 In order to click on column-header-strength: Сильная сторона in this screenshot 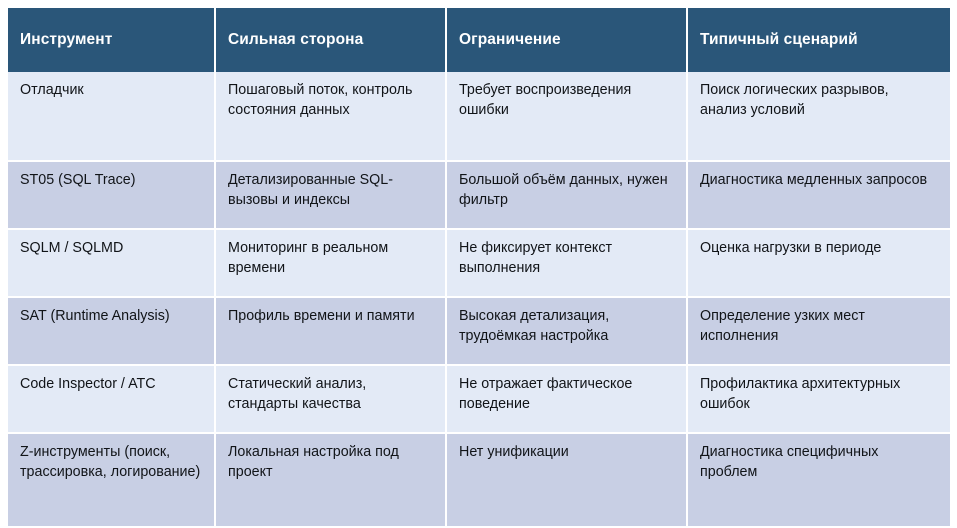, I will do `click(331, 40)`.